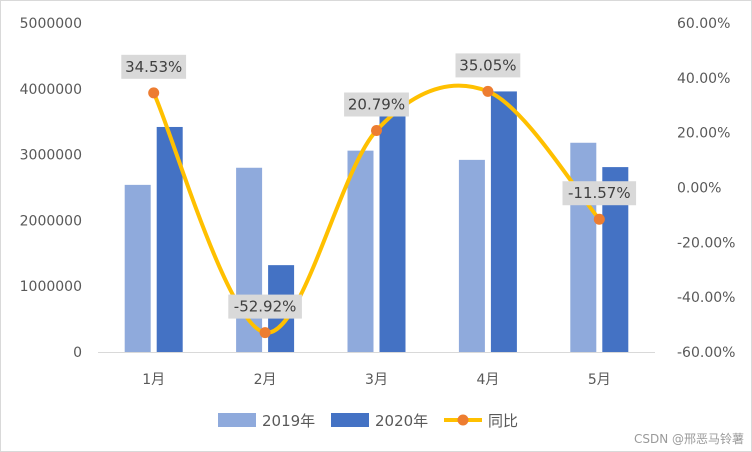 The width and height of the screenshot is (752, 452). What do you see at coordinates (471, 255) in the screenshot?
I see `bar-2019年-4月` at bounding box center [471, 255].